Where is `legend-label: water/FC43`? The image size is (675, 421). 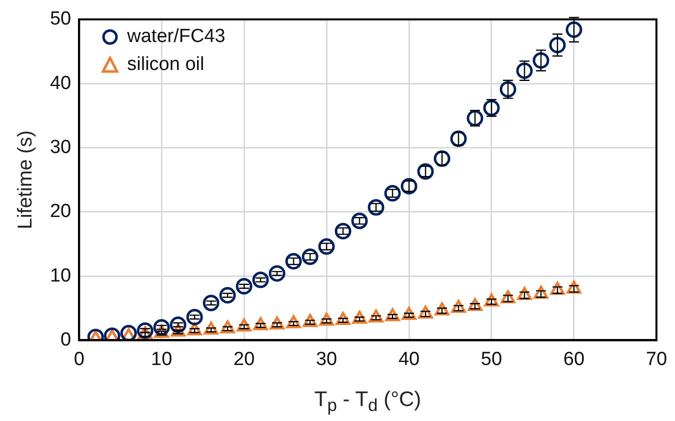
legend-label: water/FC43 is located at coordinates (176, 37).